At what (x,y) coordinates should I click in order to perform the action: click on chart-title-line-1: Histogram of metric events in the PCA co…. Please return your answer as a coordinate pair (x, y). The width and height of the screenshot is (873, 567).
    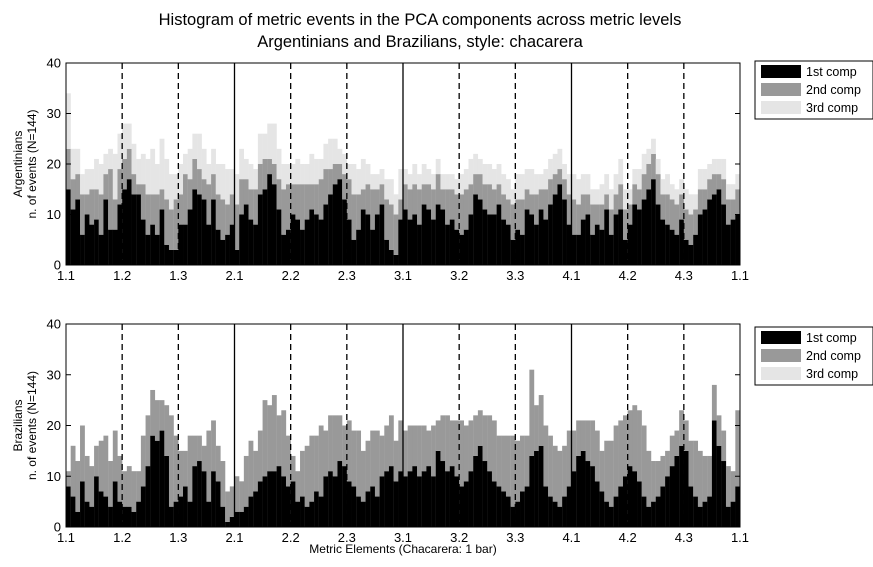
    Looking at the image, I should click on (420, 20).